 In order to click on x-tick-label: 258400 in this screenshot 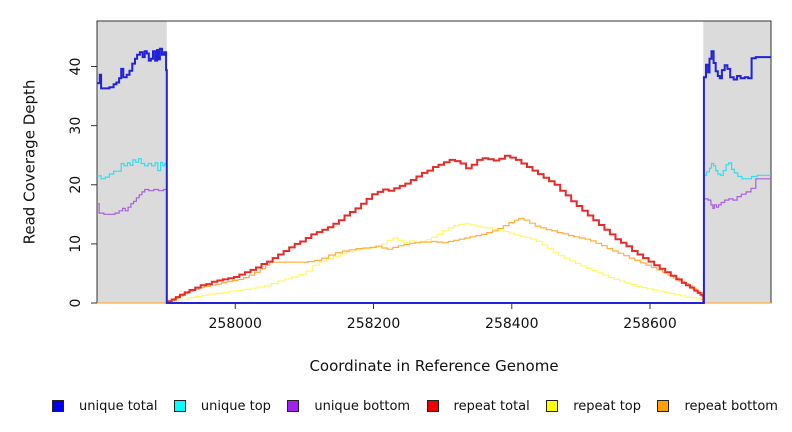, I will do `click(511, 324)`.